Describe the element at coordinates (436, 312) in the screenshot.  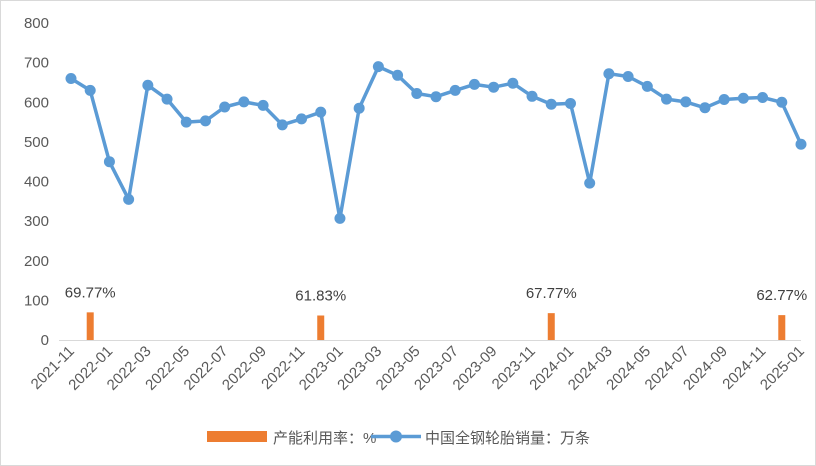
I see `bar-series: 69.77% 61.83% 67.77% 62.77%` at that location.